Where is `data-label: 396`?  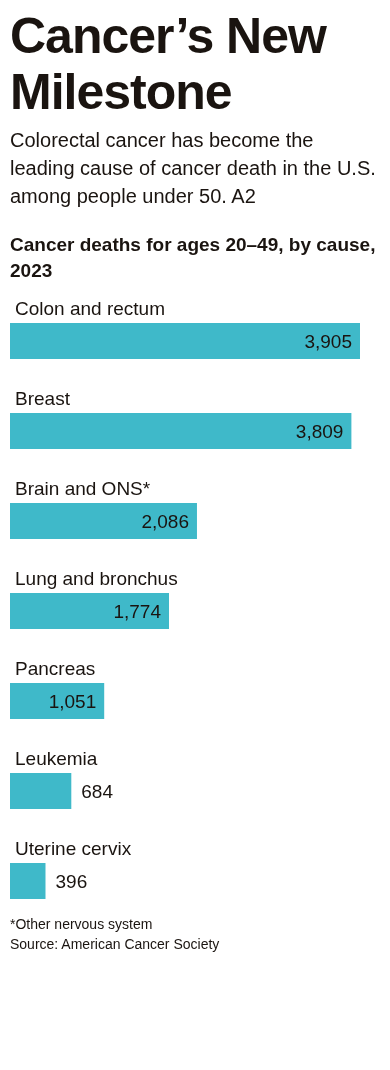 data-label: 396 is located at coordinates (71, 881).